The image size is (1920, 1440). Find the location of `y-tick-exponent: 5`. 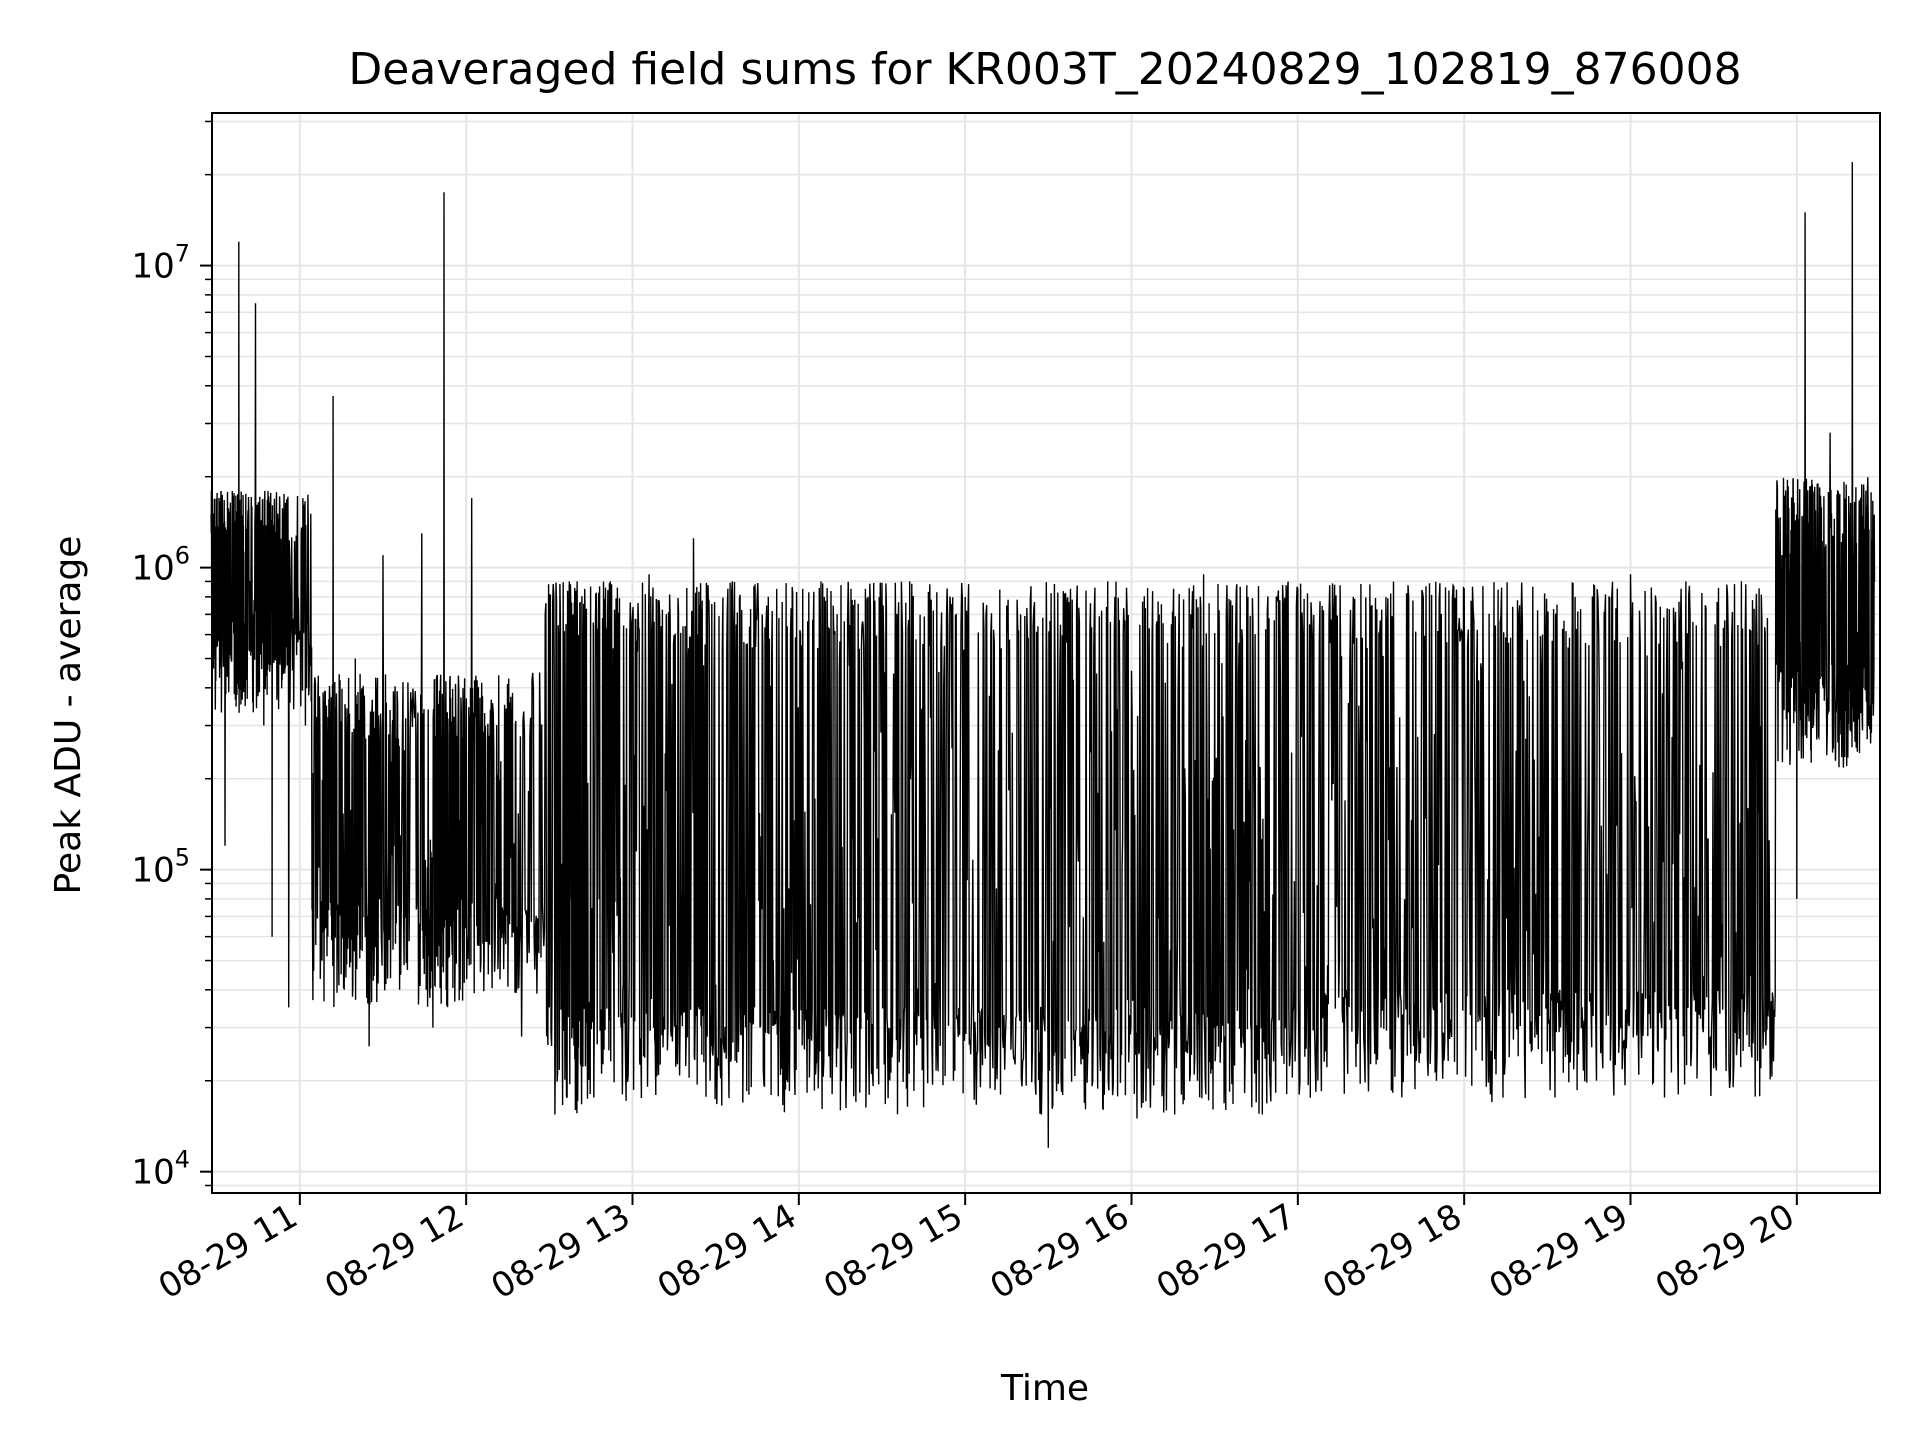

y-tick-exponent: 5 is located at coordinates (182, 858).